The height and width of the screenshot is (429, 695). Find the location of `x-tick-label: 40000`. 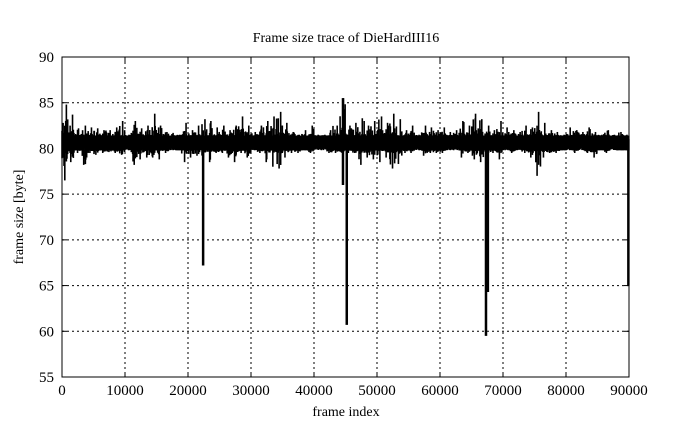

x-tick-label: 40000 is located at coordinates (314, 391).